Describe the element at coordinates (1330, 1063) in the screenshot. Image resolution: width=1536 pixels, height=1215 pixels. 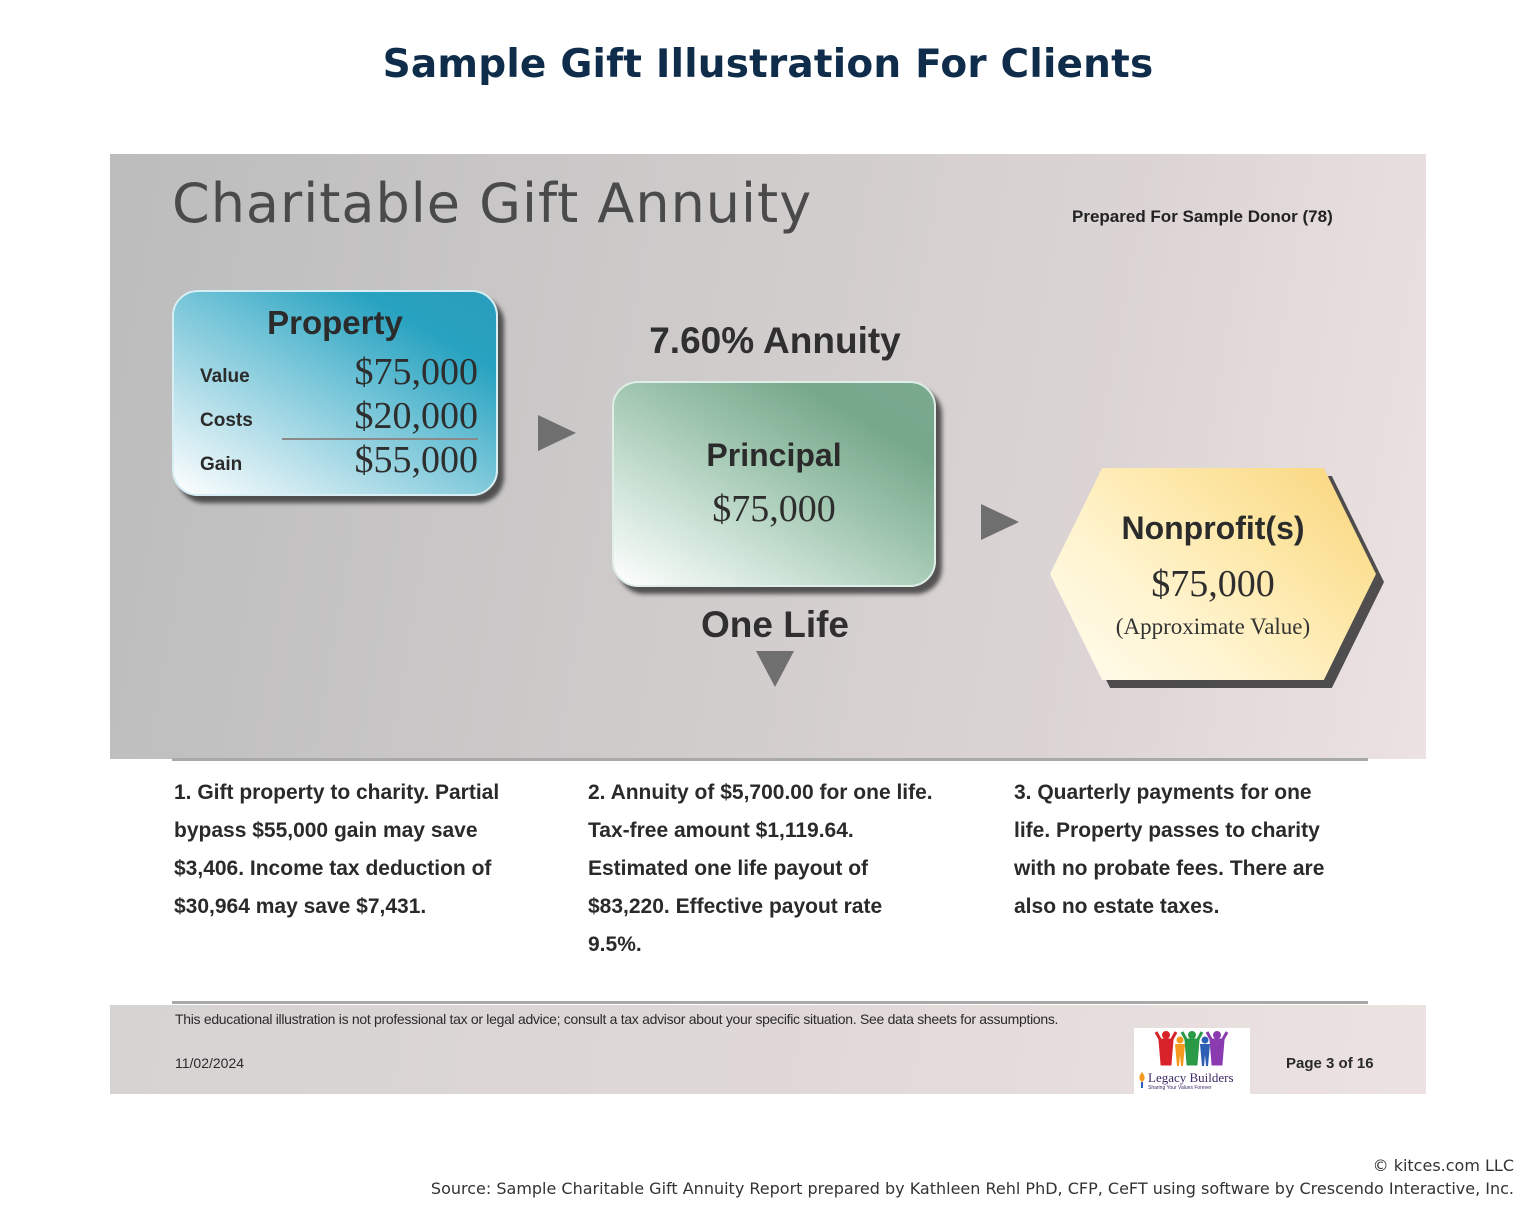
I see `page-number: Page 3 of 16` at that location.